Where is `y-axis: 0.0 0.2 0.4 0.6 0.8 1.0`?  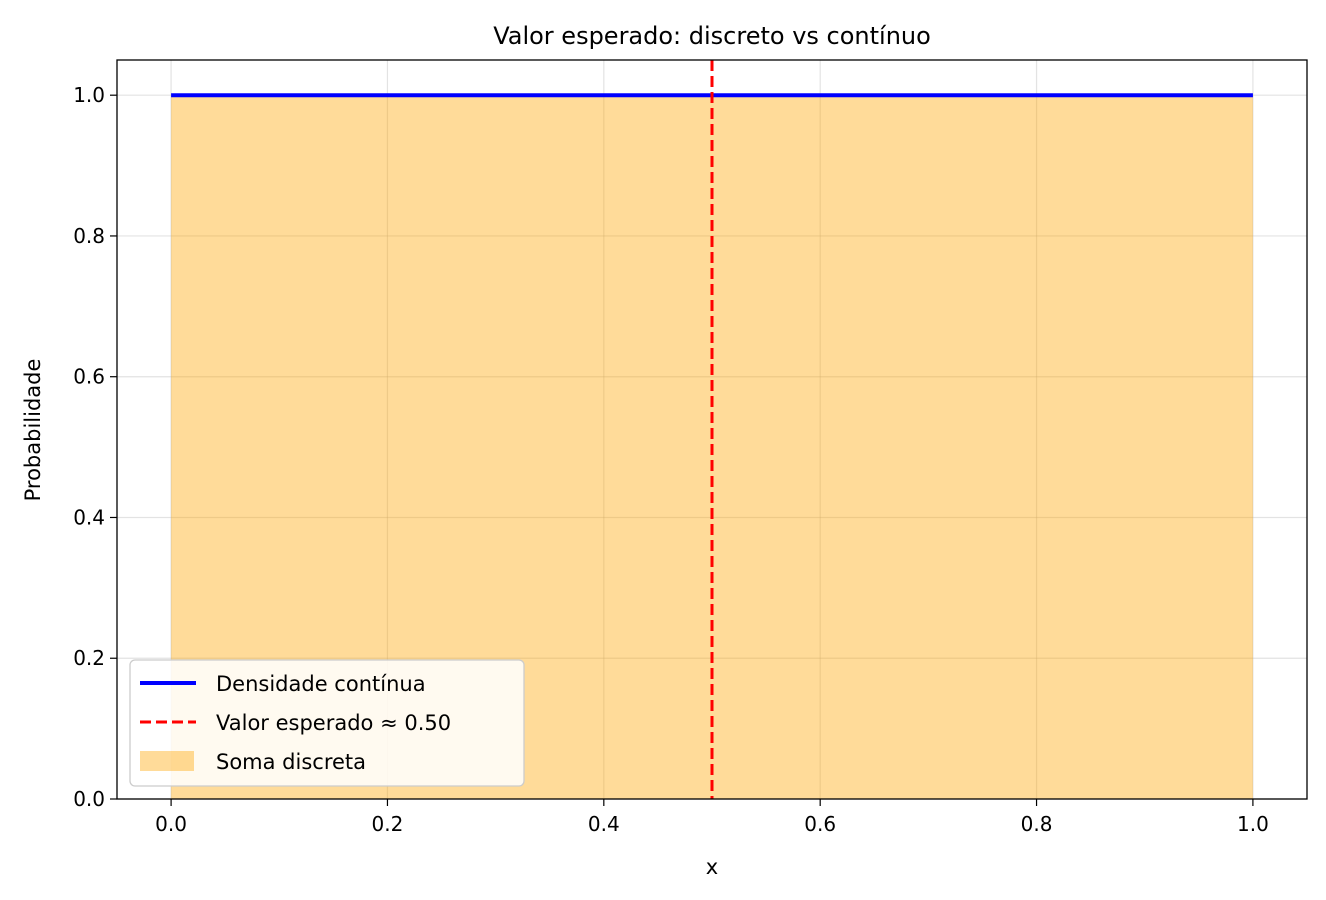
y-axis: 0.0 0.2 0.4 0.6 0.8 1.0 is located at coordinates (95, 447).